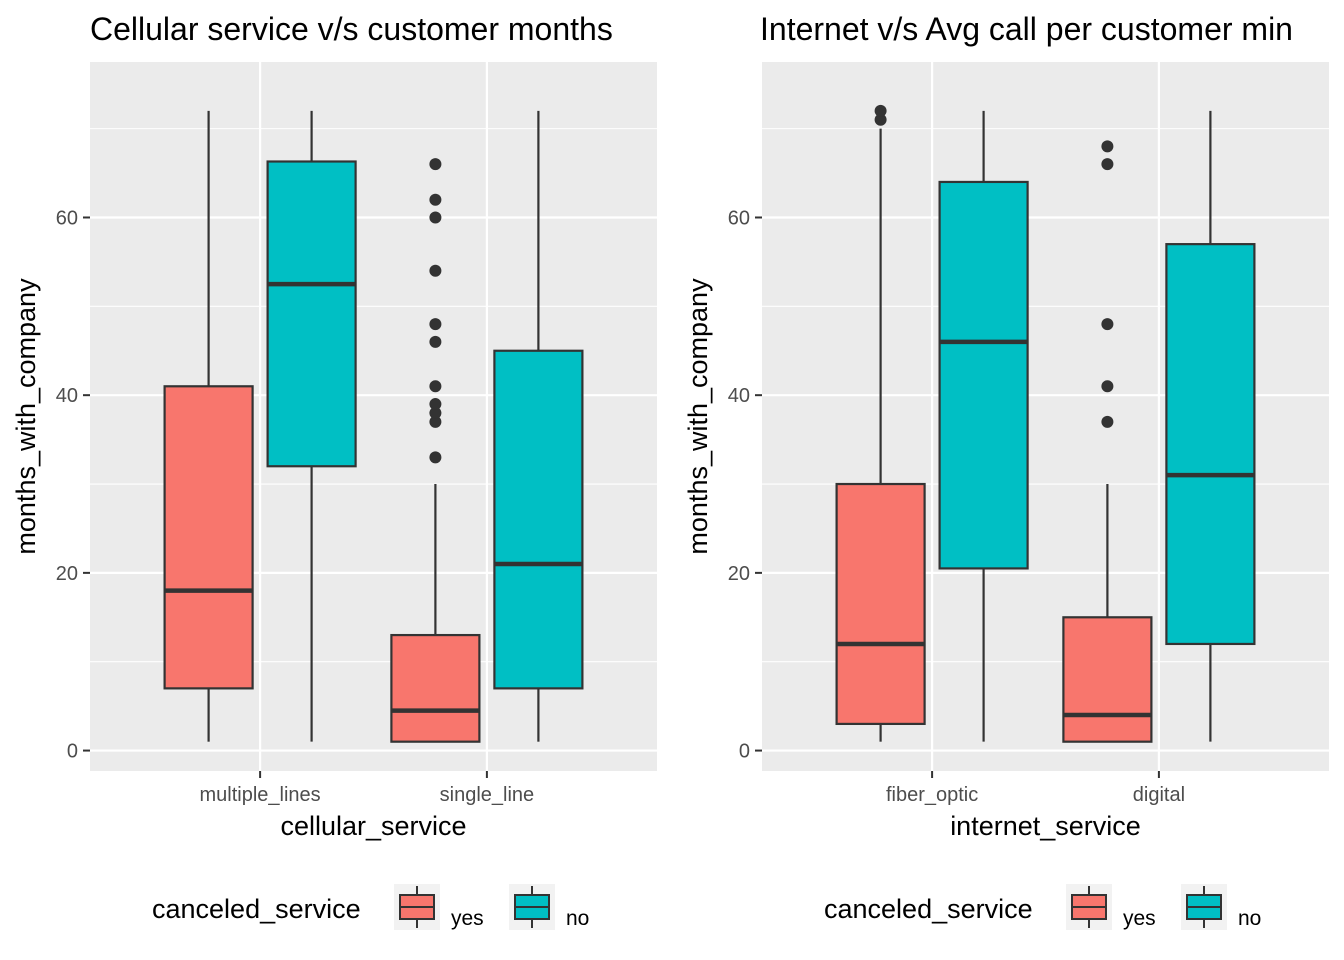 Image resolution: width=1344 pixels, height=960 pixels. What do you see at coordinates (1026, 29) in the screenshot?
I see `chart-title: Internet v/s Avg call per customer min` at bounding box center [1026, 29].